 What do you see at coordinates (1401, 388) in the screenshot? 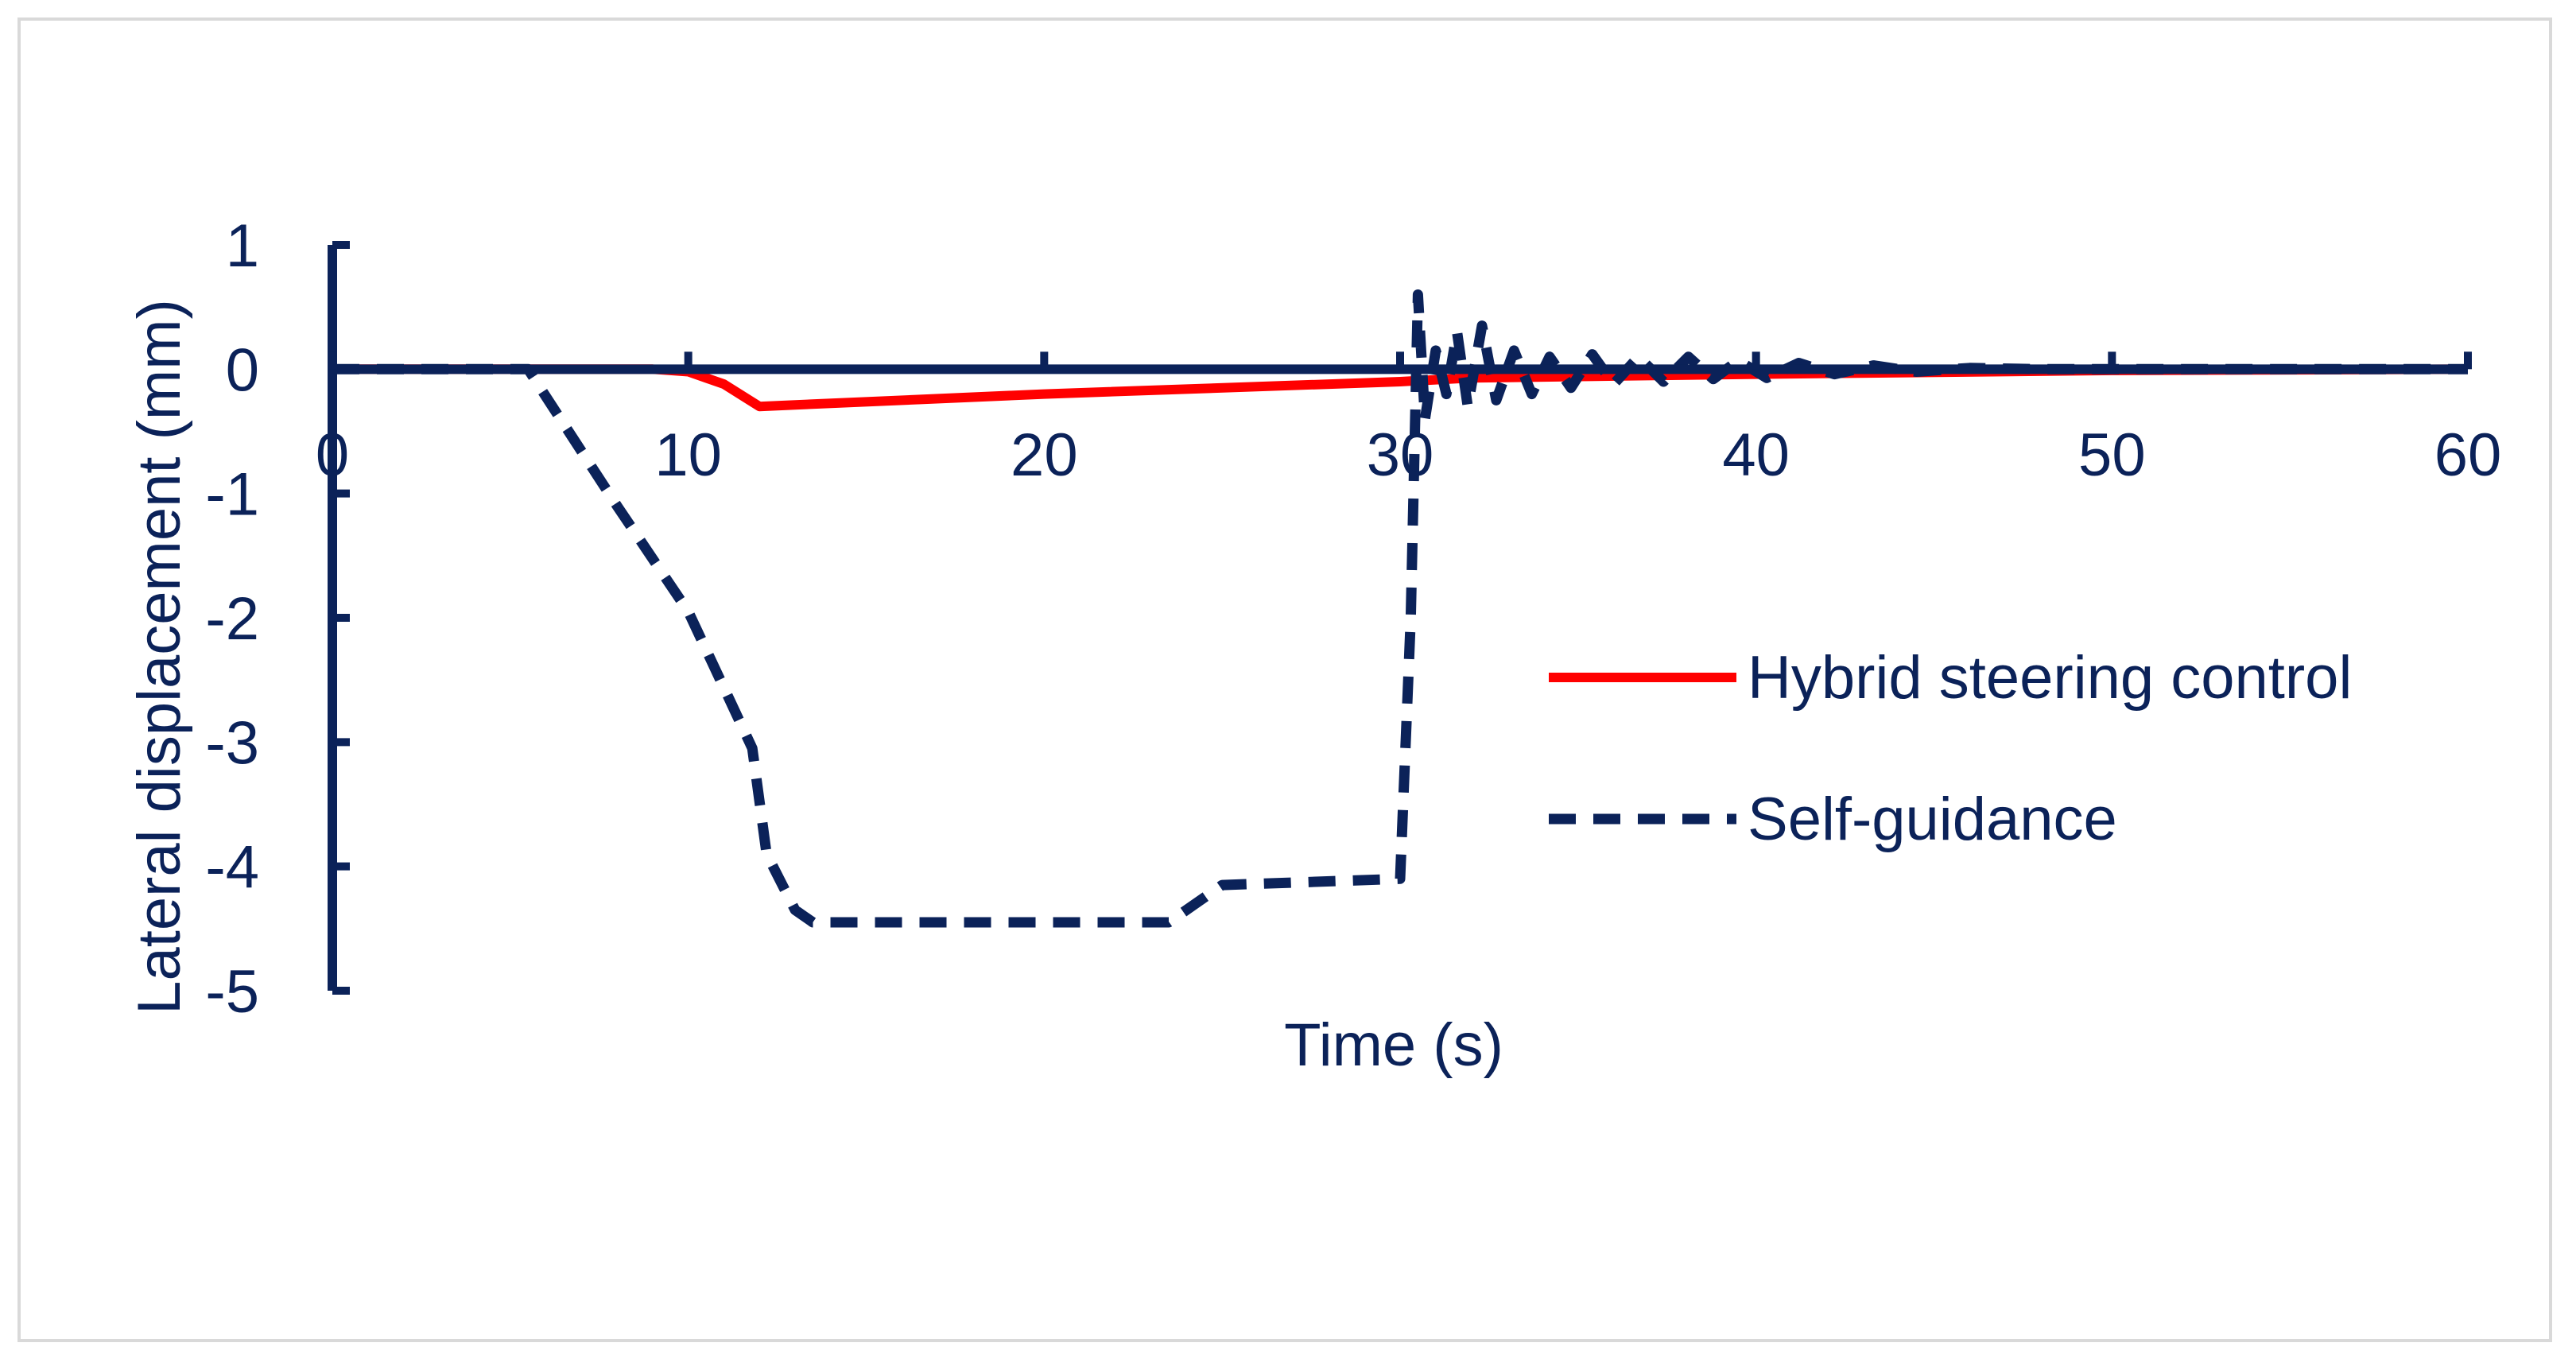
I see `series-line-hybrid-steering-control` at bounding box center [1401, 388].